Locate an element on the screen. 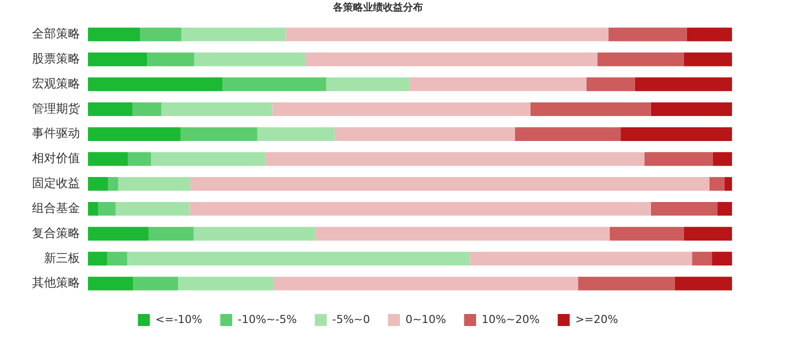 The width and height of the screenshot is (812, 338). chart-title: 各策略业绩收益分布 is located at coordinates (377, 8).